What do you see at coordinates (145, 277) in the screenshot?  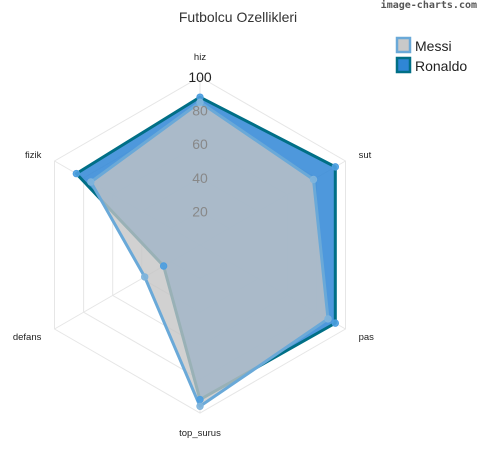 I see `point-messi-defans` at bounding box center [145, 277].